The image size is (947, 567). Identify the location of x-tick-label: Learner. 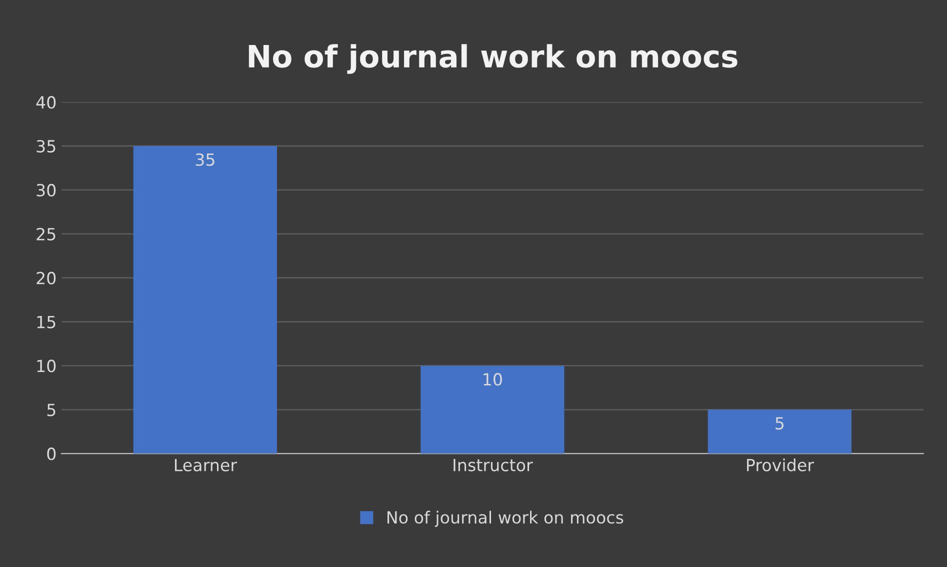
(206, 465).